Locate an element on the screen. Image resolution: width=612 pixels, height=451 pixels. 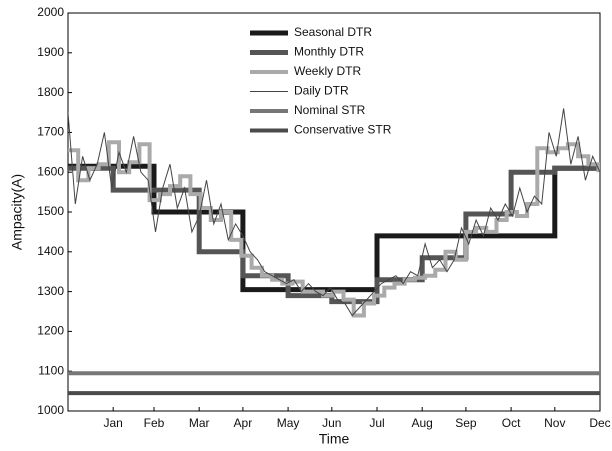
legend-label: Nominal STR is located at coordinates (330, 110).